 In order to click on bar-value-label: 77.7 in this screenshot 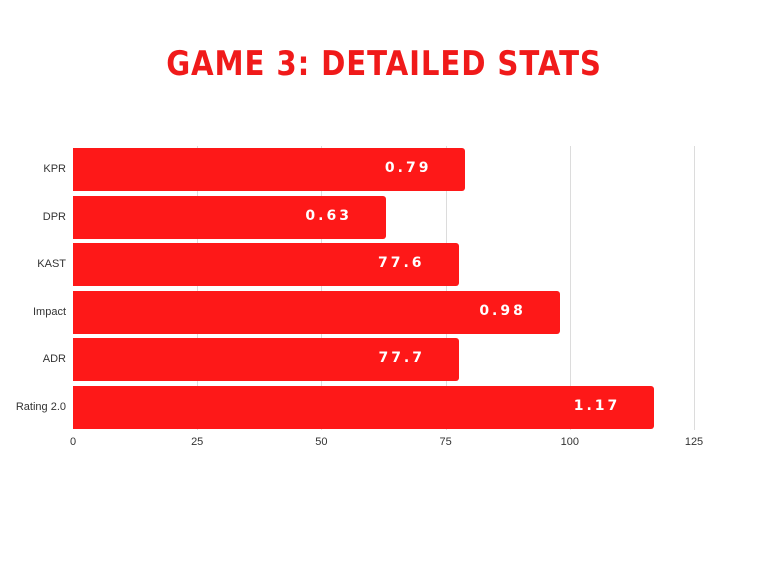, I will do `click(401, 358)`.